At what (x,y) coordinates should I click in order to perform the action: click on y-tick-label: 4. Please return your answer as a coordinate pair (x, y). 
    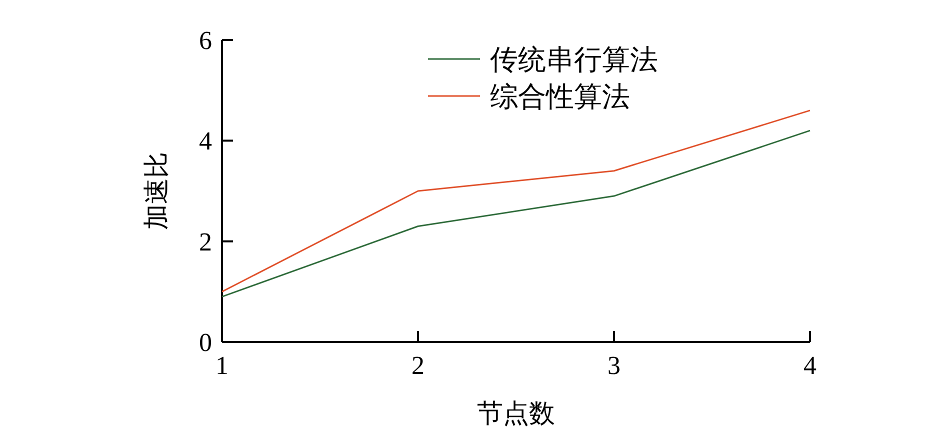
    Looking at the image, I should click on (205, 141).